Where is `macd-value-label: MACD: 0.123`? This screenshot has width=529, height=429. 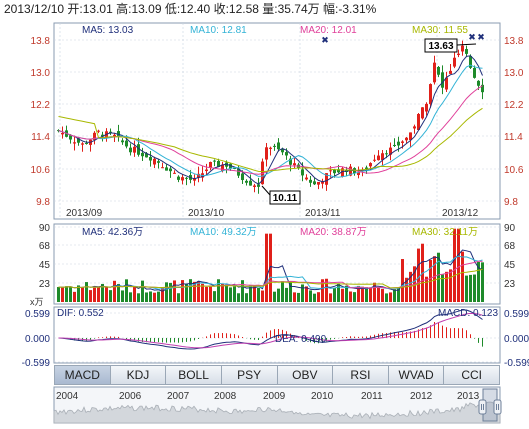 macd-value-label: MACD: 0.123 is located at coordinates (468, 313).